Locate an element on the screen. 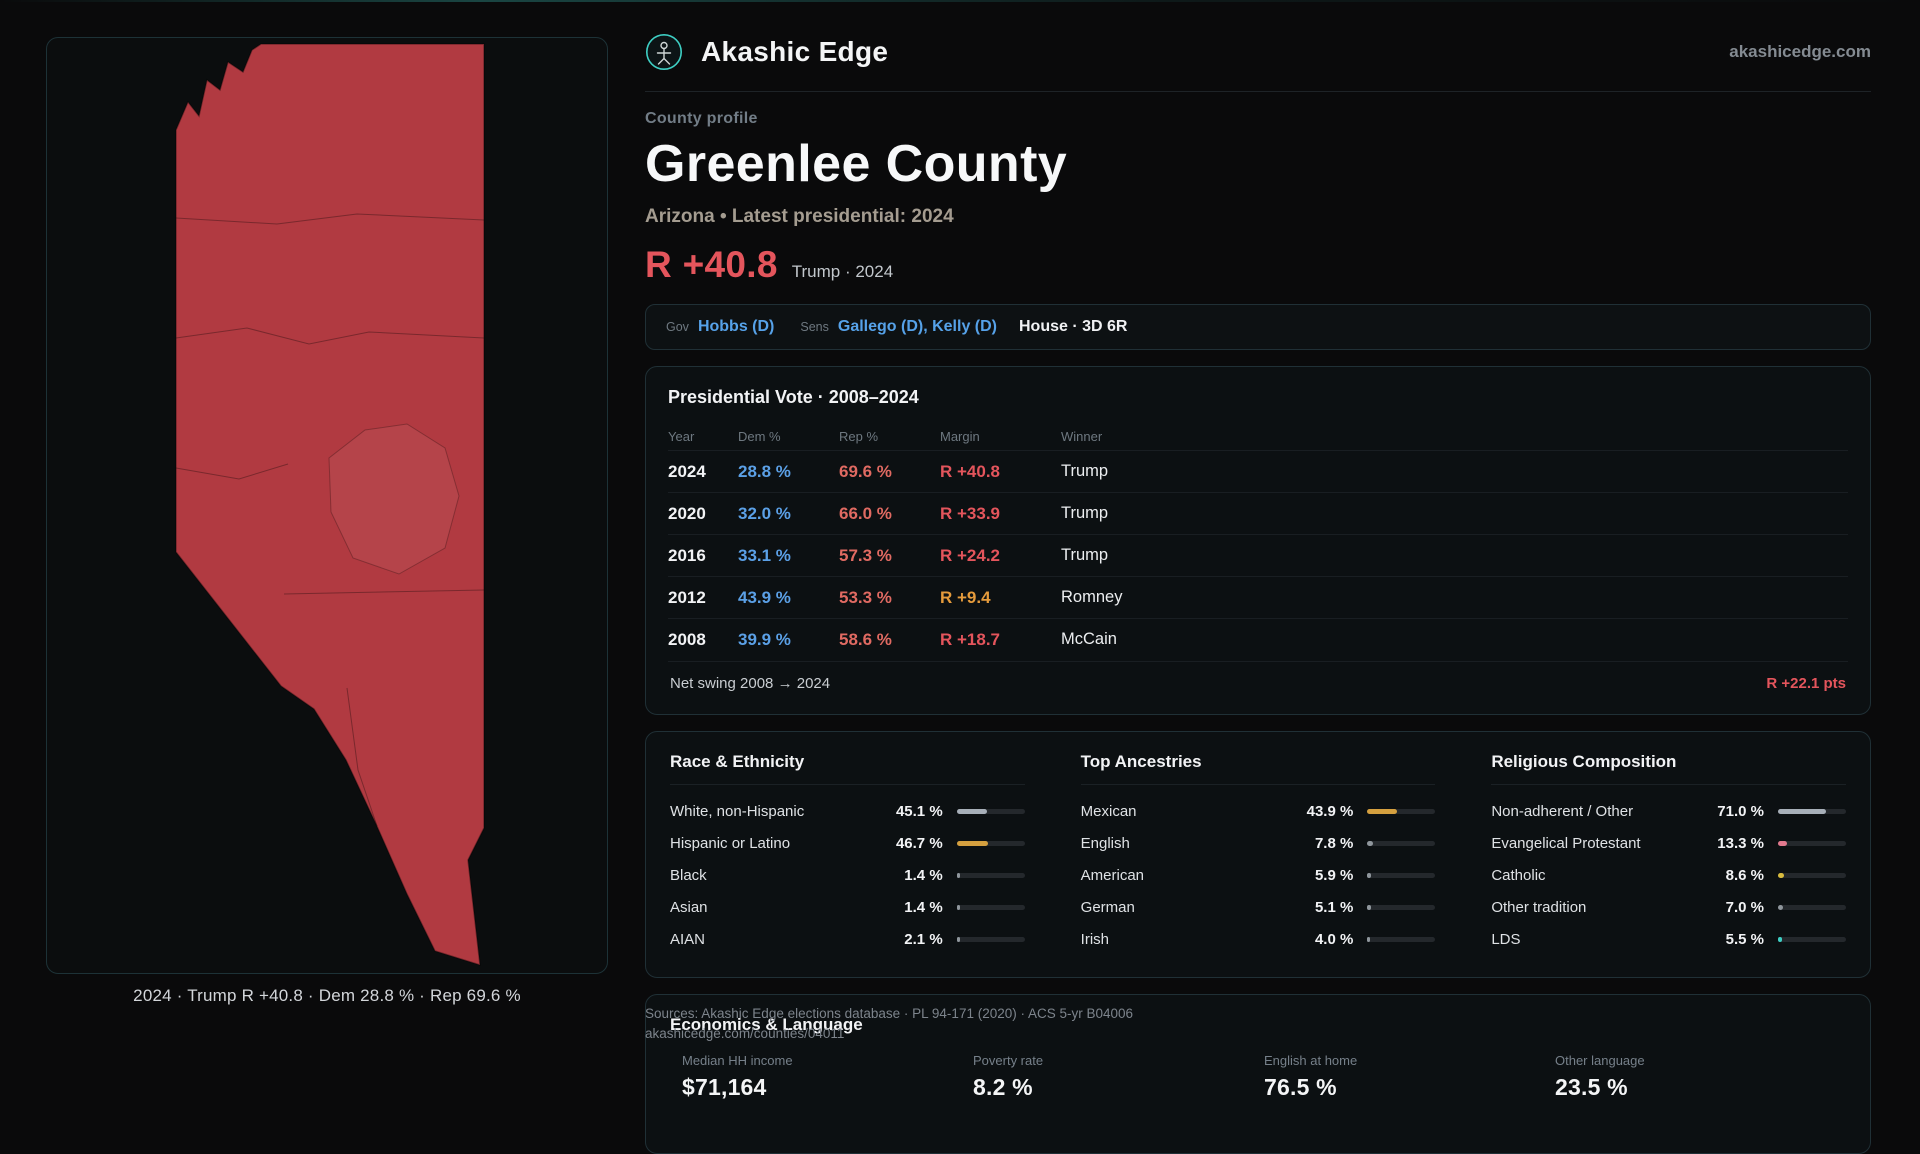 The image size is (1920, 1154). highlighted-subdivision is located at coordinates (394, 499).